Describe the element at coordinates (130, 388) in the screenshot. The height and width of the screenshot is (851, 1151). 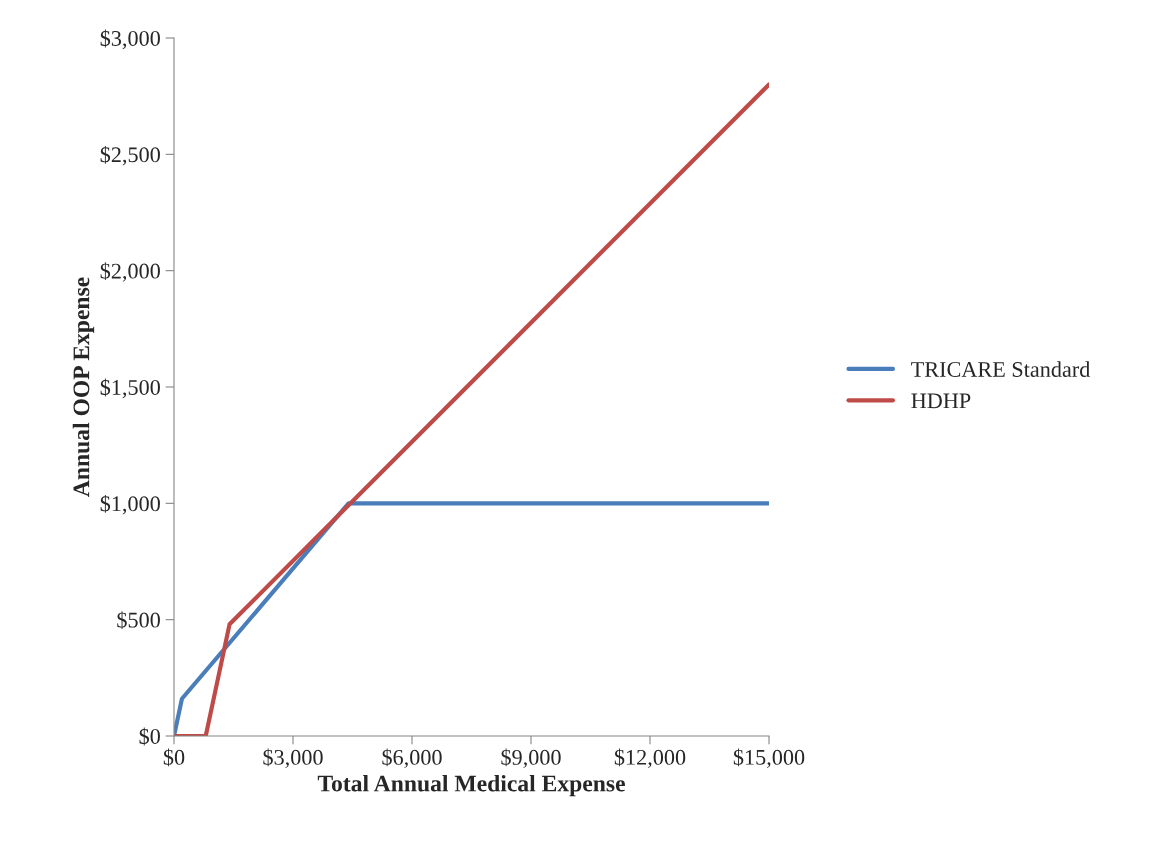
I see `y-tick-label: $1,500` at that location.